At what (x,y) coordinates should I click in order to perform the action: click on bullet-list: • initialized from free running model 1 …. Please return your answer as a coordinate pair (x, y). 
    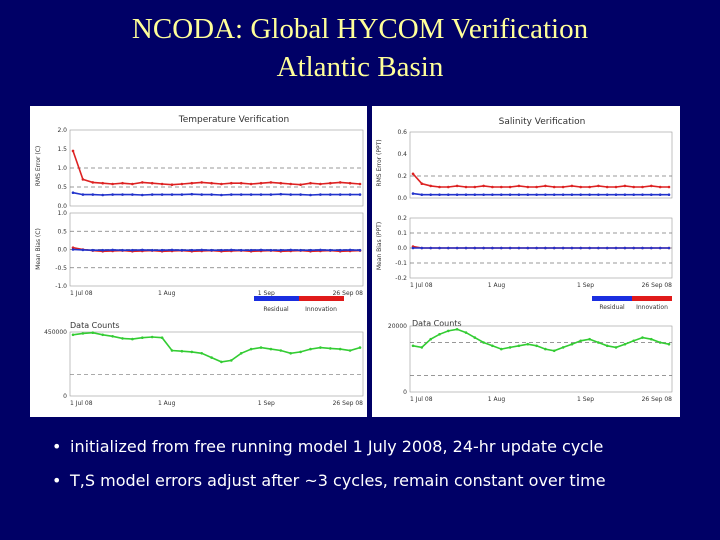
    Looking at the image, I should click on (382, 464).